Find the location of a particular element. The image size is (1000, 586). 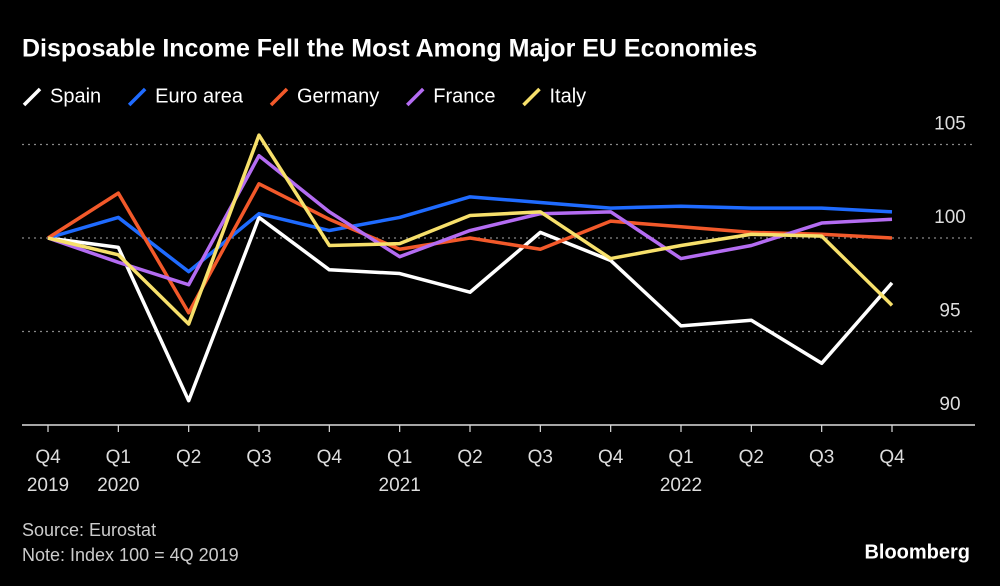

source: Source: Eurostat is located at coordinates (89, 530).